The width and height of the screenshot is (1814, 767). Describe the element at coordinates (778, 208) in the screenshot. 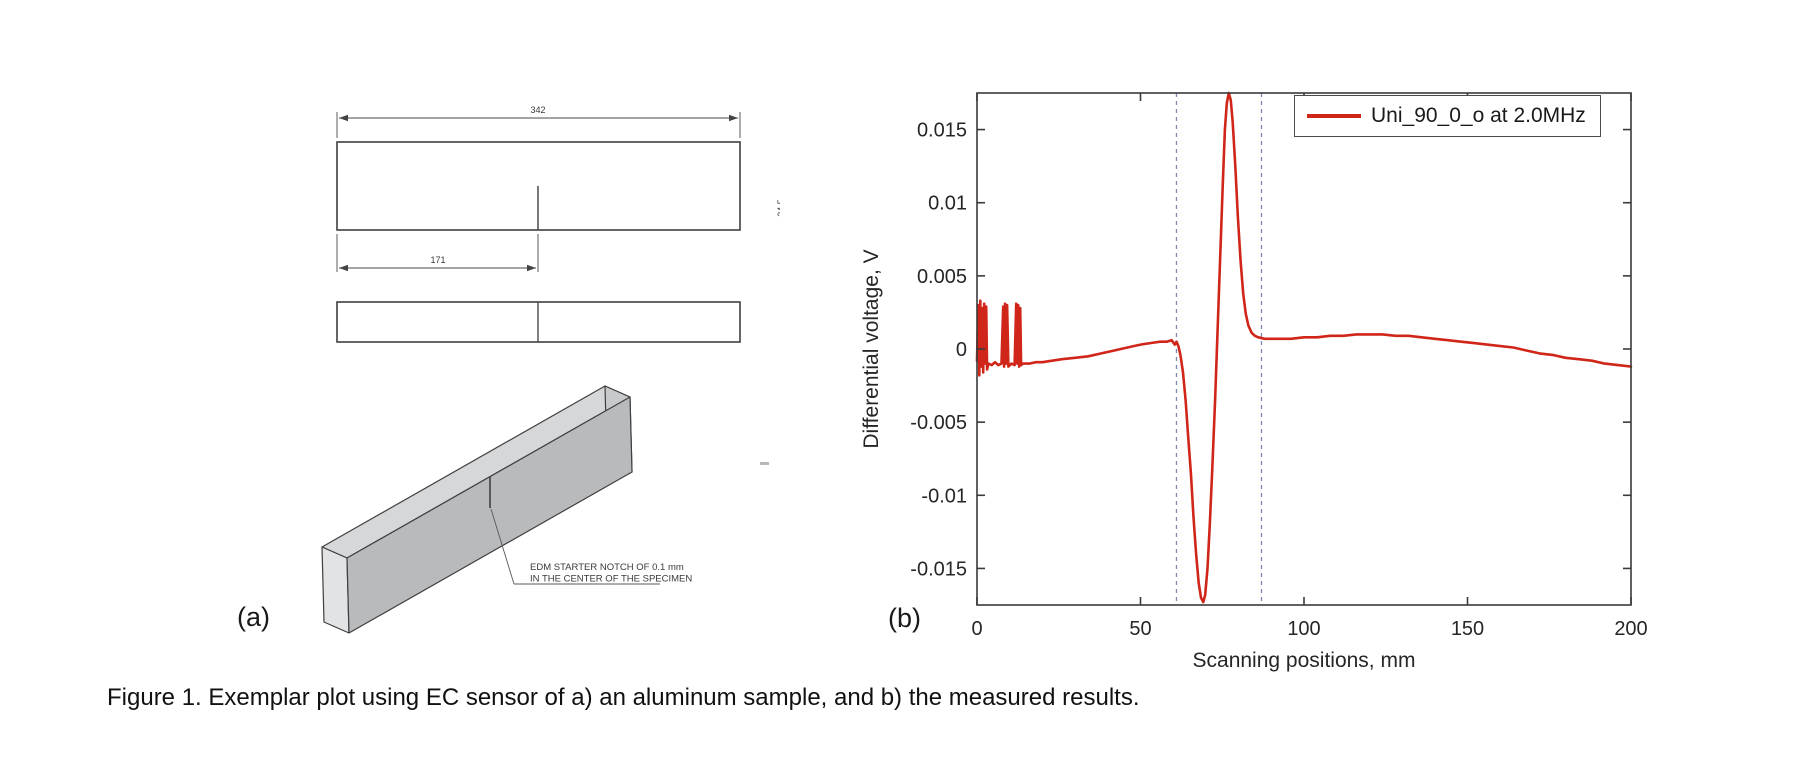

I see `dim-label-34-5: 34.5` at that location.